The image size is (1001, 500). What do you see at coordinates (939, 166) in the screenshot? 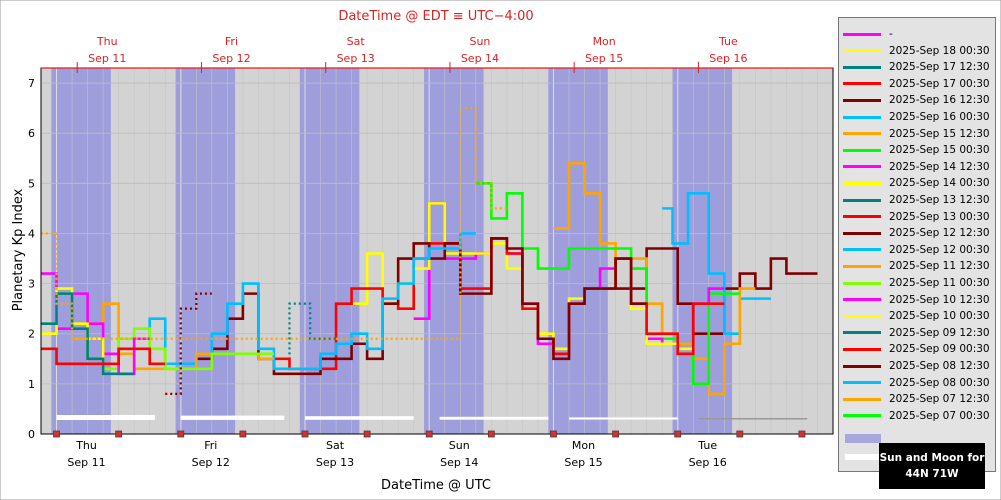
I see `legend-label: 2025-Sep 14 12:30` at bounding box center [939, 166].